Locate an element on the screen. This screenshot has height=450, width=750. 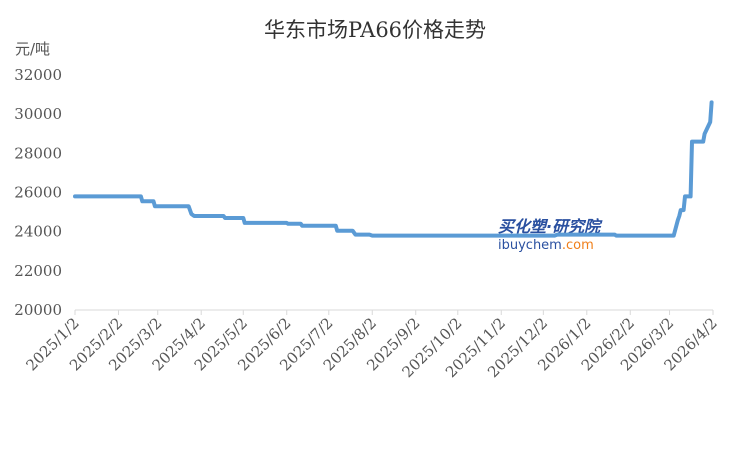
chart-title: 华东市场PA66价格走势 is located at coordinates (375, 30).